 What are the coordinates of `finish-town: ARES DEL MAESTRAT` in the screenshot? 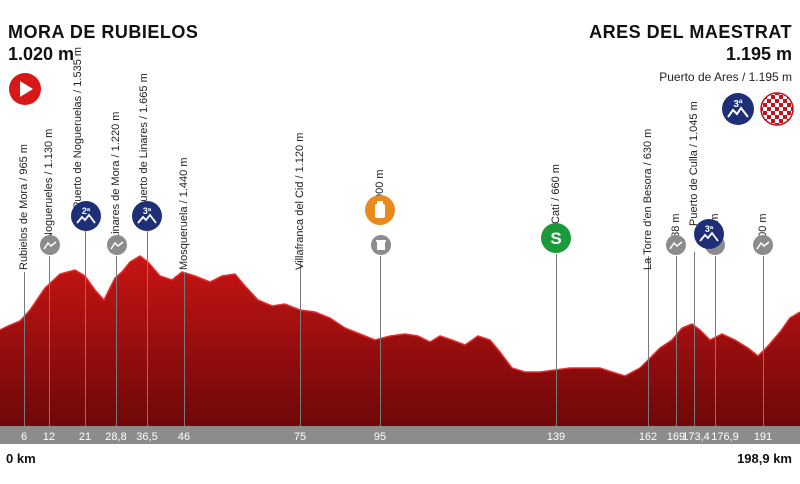 It's located at (690, 32).